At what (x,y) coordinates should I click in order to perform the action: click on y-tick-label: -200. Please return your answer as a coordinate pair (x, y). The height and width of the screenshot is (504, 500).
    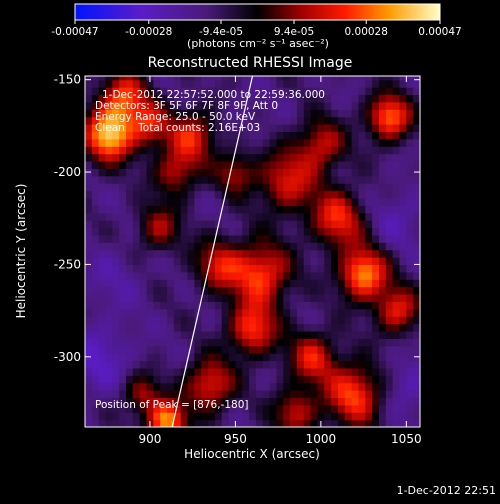
    Looking at the image, I should click on (67, 172).